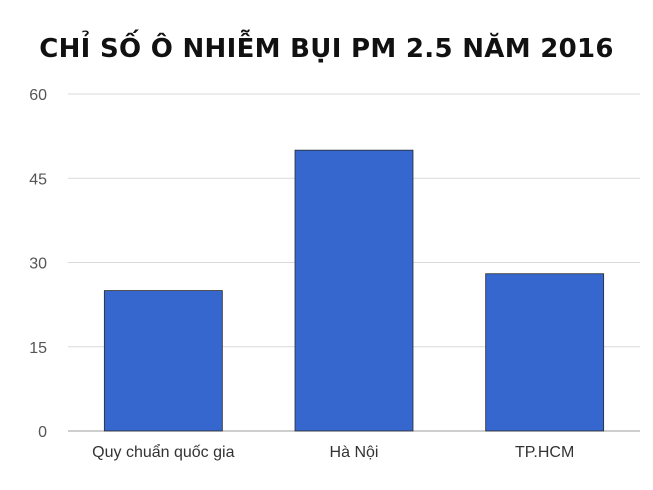 This screenshot has width=653, height=490. What do you see at coordinates (42, 432) in the screenshot?
I see `y-tick-label: 0` at bounding box center [42, 432].